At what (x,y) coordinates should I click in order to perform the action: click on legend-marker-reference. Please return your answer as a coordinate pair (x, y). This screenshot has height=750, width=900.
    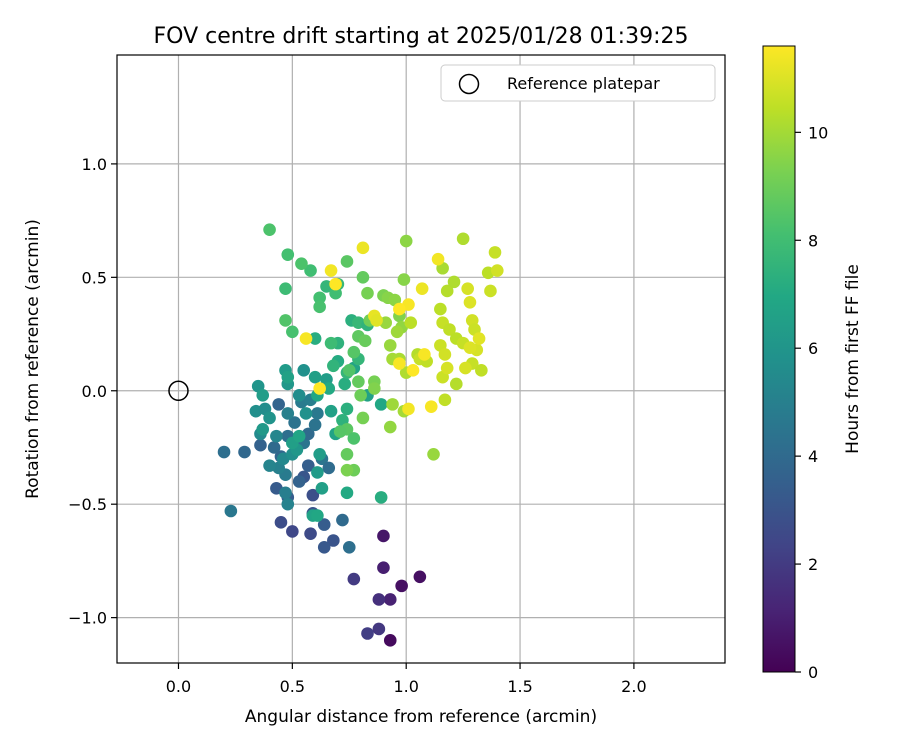
    Looking at the image, I should click on (469, 84).